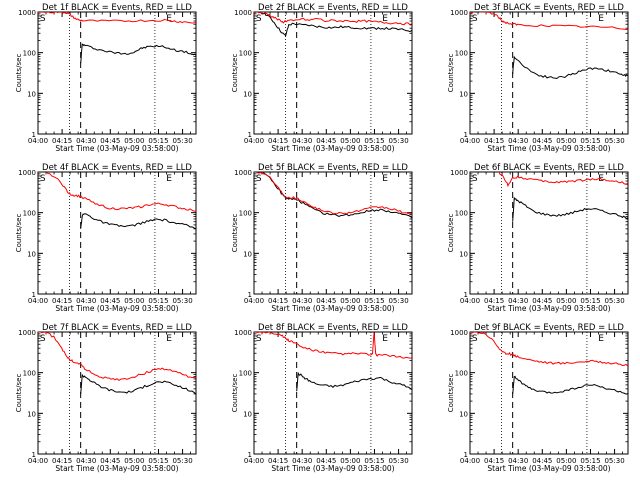 The height and width of the screenshot is (480, 640). Describe the element at coordinates (549, 328) in the screenshot. I see `chart-title: Det 9f BLACK = Events, RED = LLD` at that location.